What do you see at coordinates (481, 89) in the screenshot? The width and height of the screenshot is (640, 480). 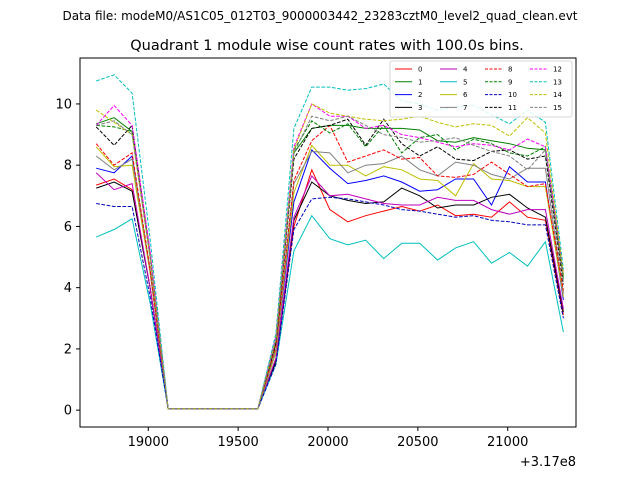 I see `legend-box` at bounding box center [481, 89].